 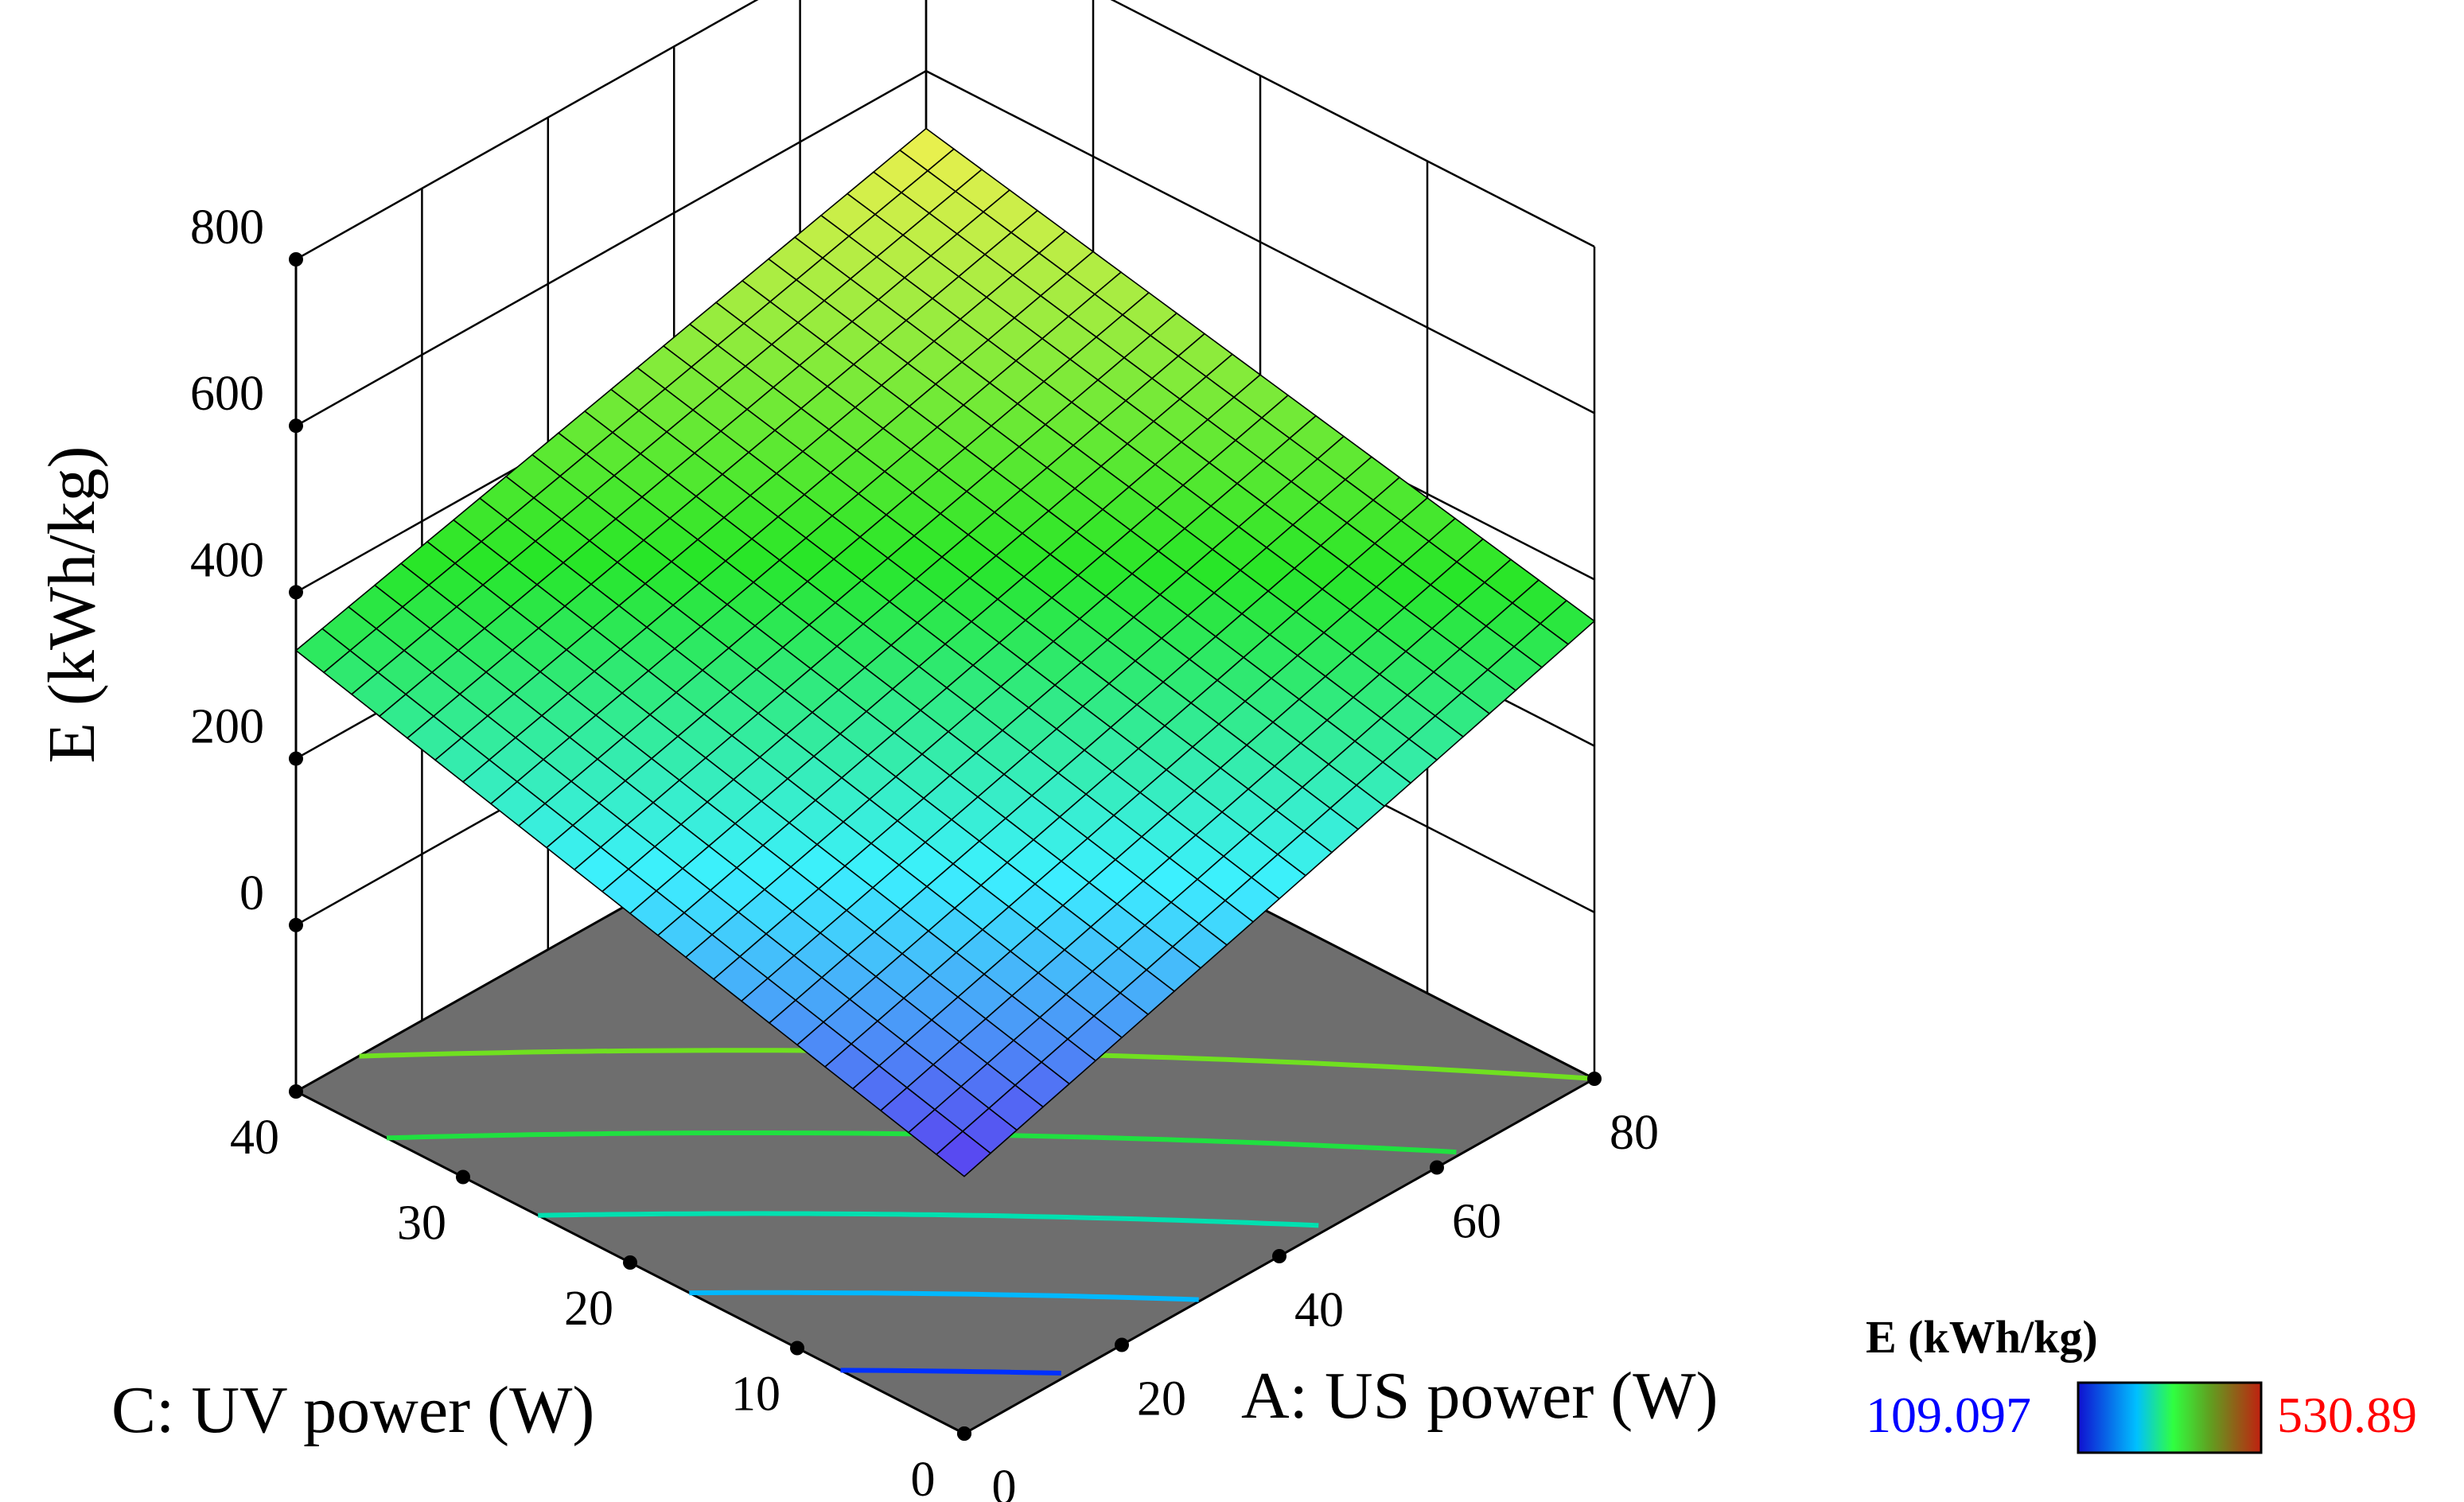 I want to click on z-tick-label: 800, so click(x=227, y=228).